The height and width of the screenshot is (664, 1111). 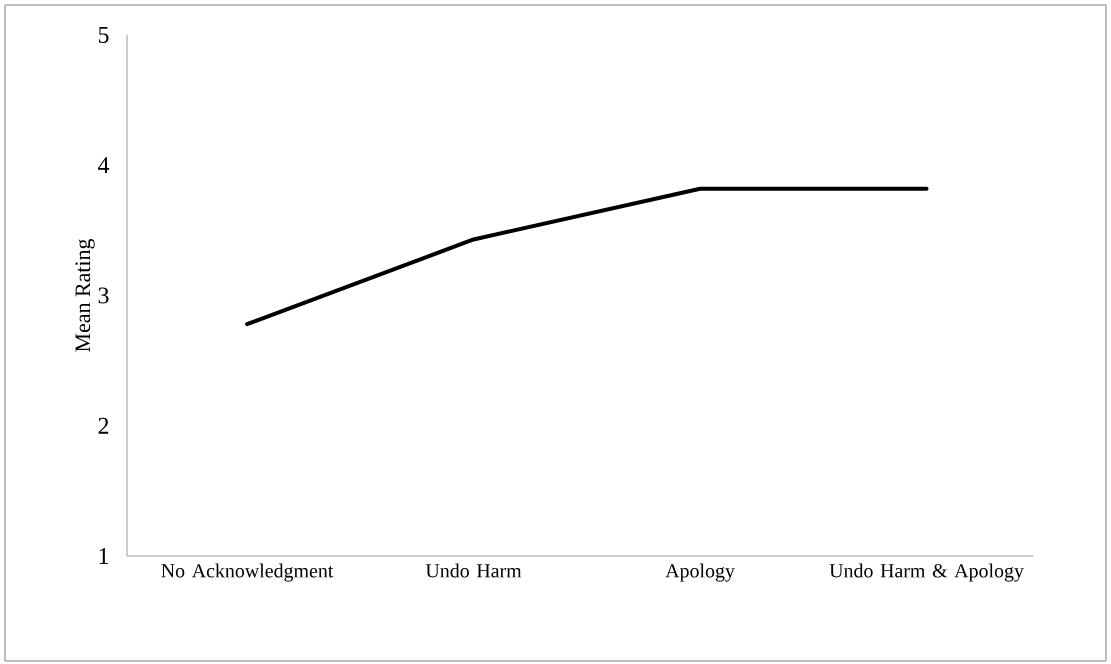 What do you see at coordinates (247, 572) in the screenshot?
I see `x-tick-label: No Acknowledgment` at bounding box center [247, 572].